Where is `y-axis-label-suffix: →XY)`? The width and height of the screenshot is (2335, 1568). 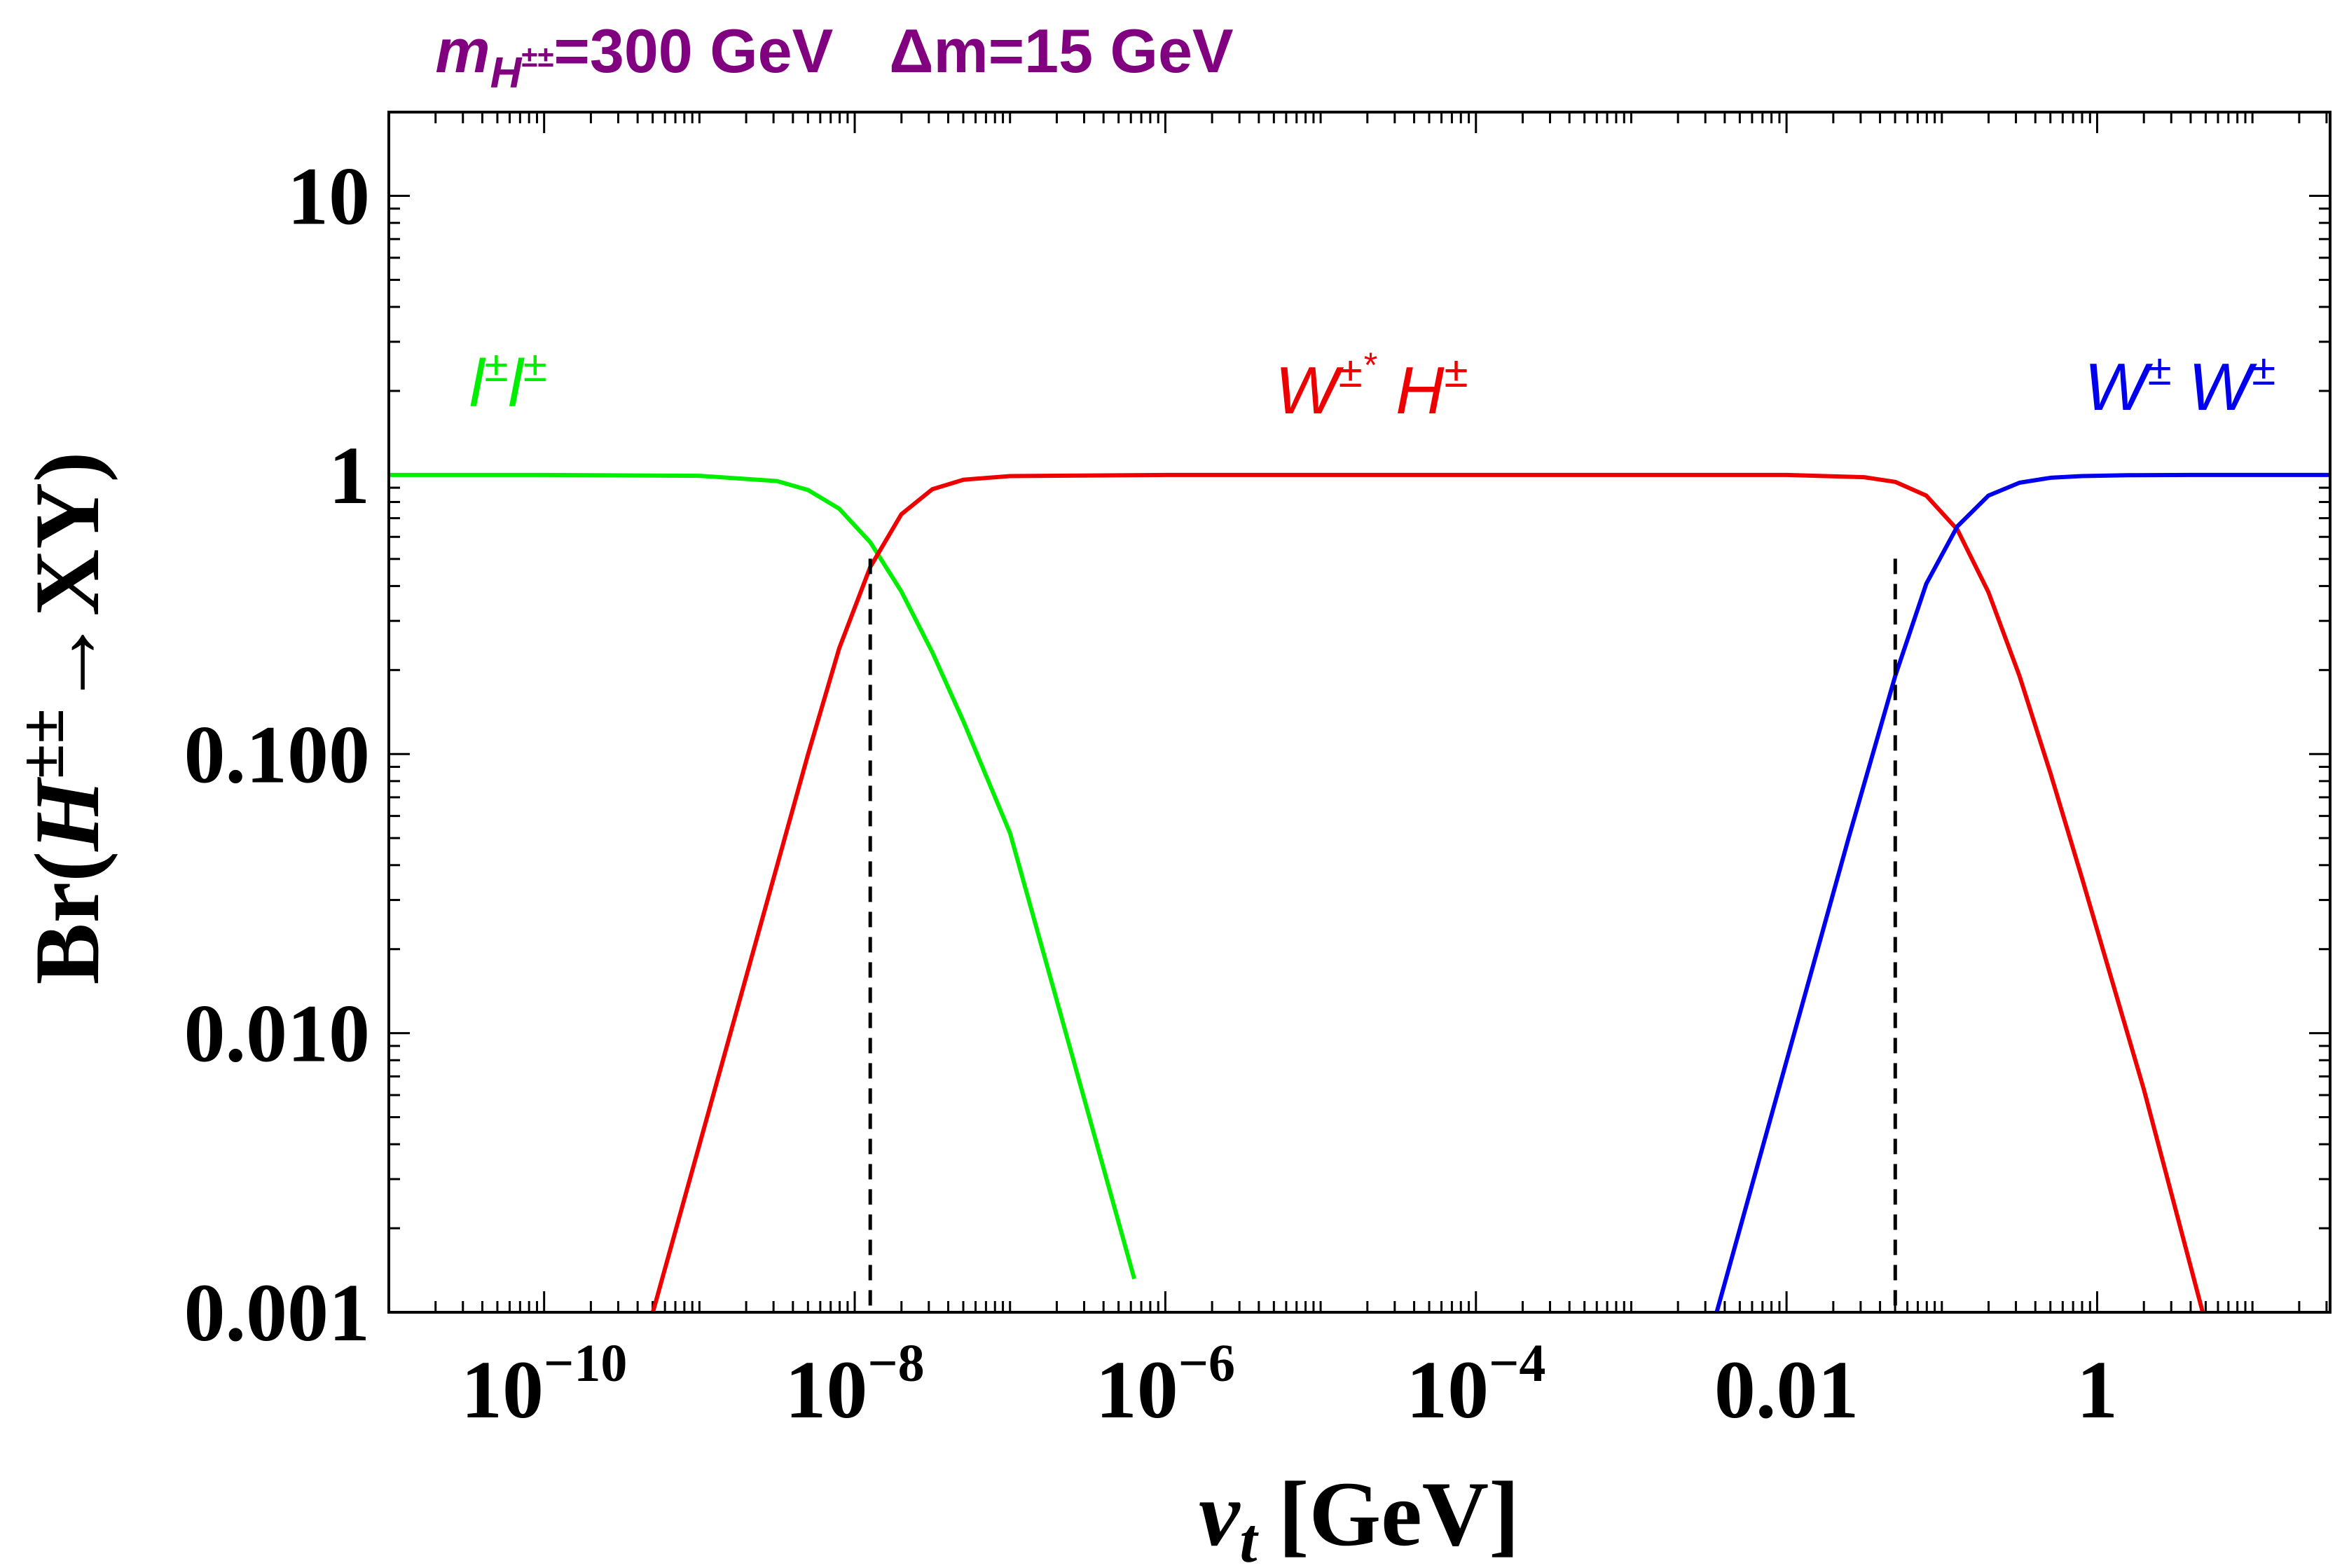 y-axis-label-suffix: →XY) is located at coordinates (66, 580).